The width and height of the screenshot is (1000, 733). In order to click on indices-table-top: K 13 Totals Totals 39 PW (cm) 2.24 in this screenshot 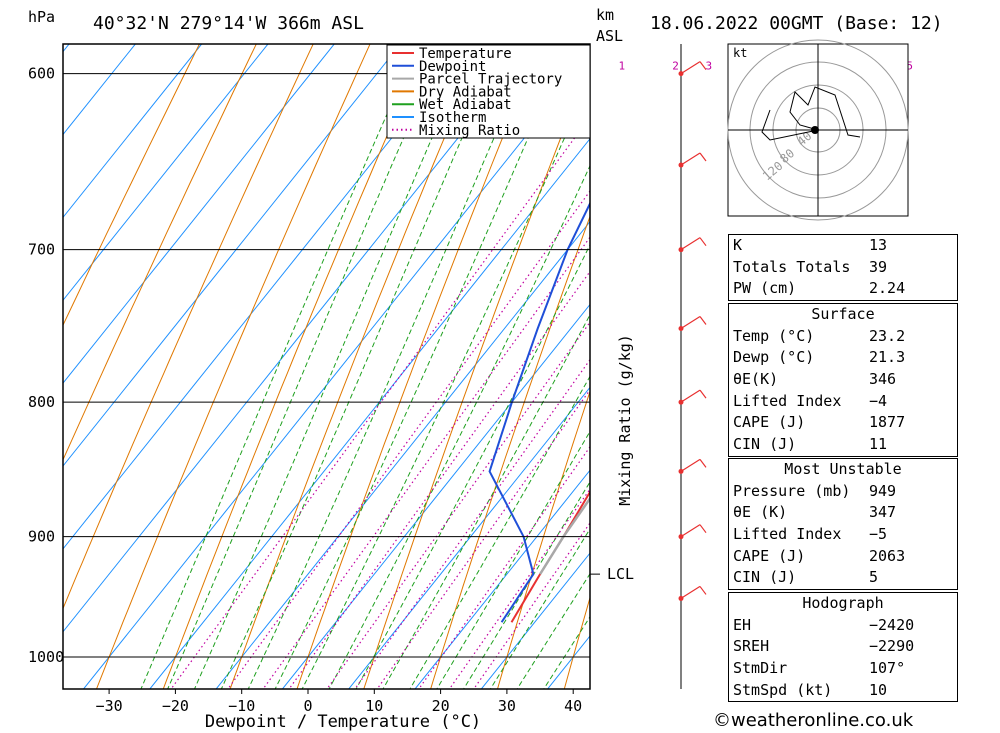, I will do `click(843, 268)`.